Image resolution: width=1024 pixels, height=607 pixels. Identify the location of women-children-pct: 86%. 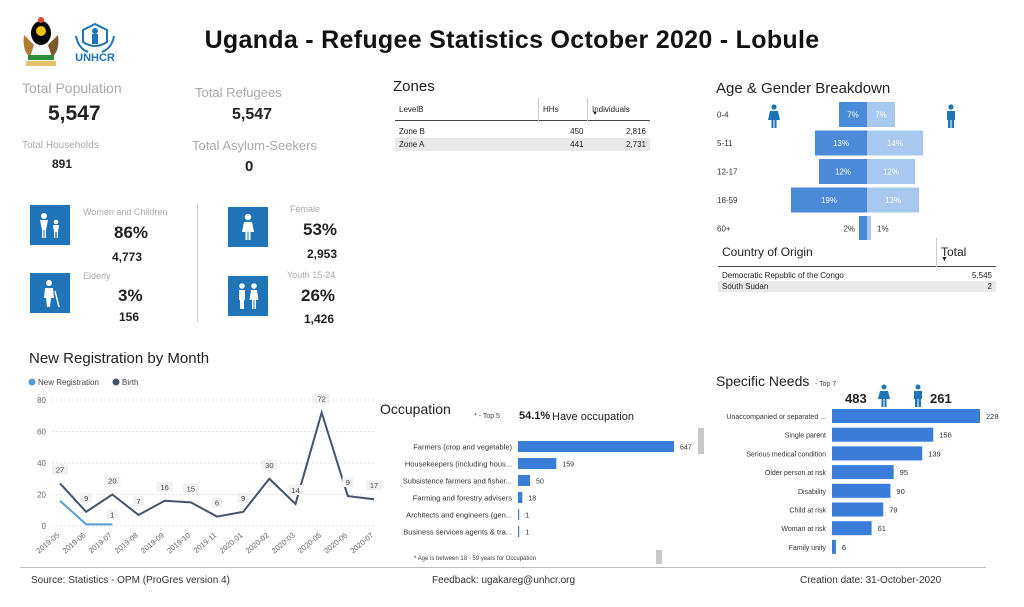
(131, 232).